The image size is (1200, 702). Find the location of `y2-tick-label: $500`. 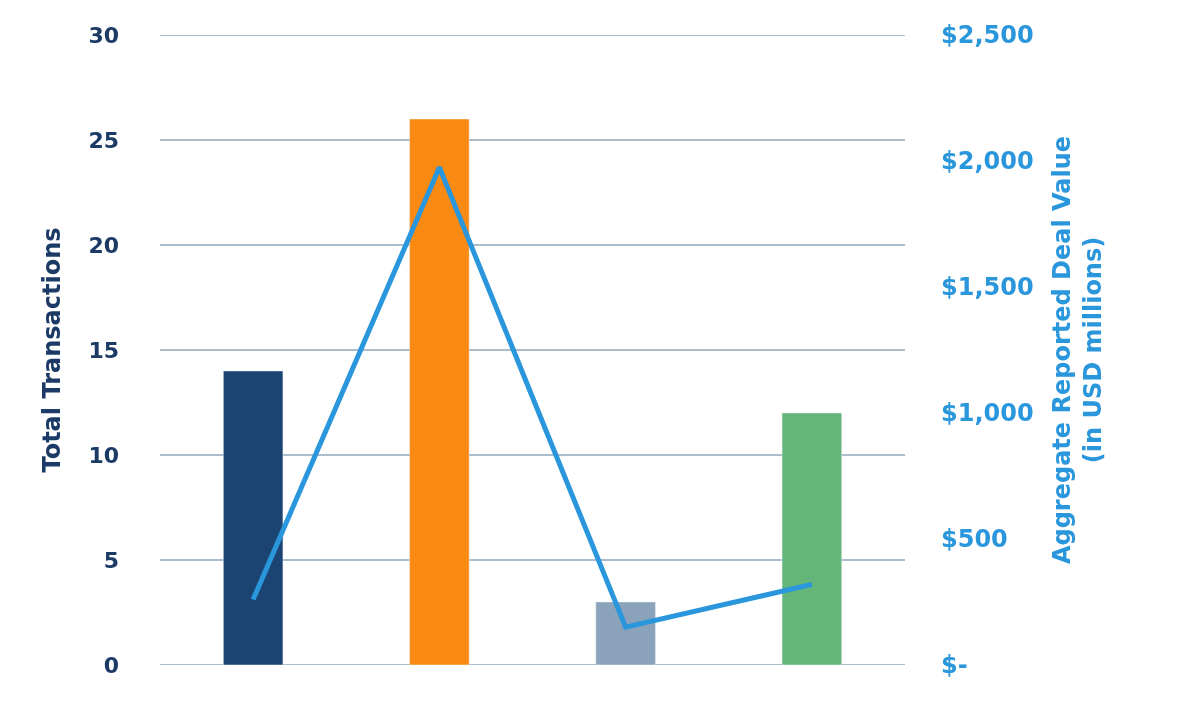

y2-tick-label: $500 is located at coordinates (974, 539).